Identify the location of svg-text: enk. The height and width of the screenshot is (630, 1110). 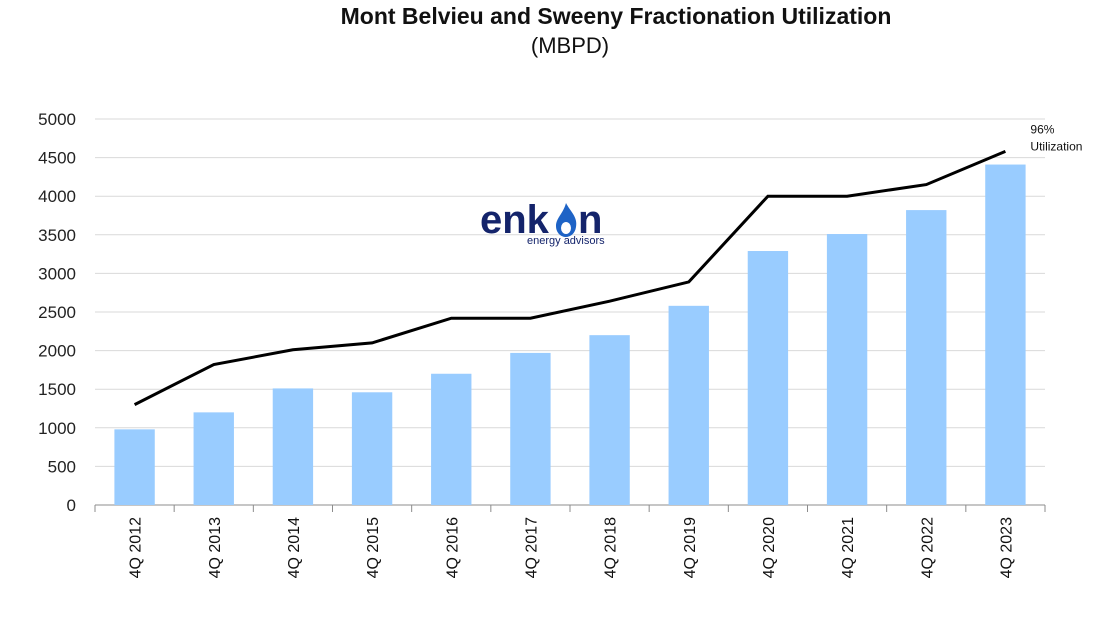
(515, 220).